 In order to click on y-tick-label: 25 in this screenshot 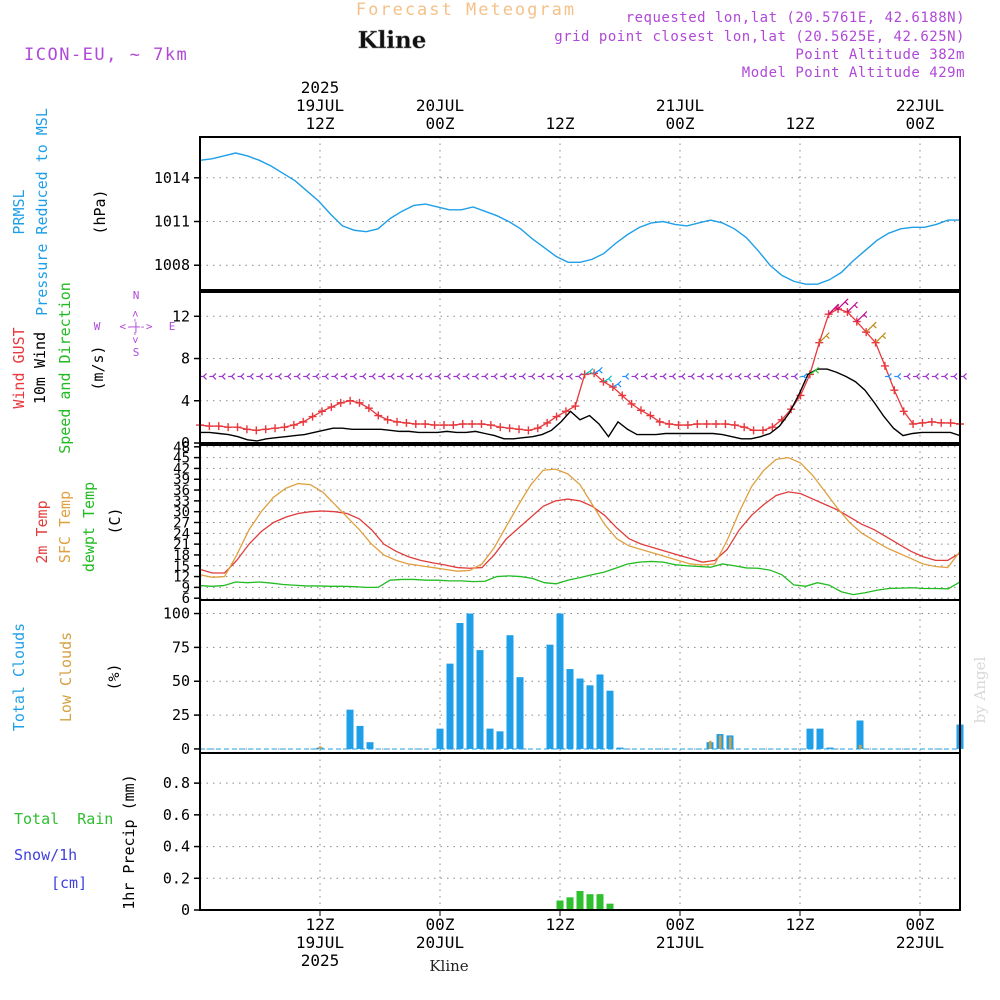, I will do `click(181, 715)`.